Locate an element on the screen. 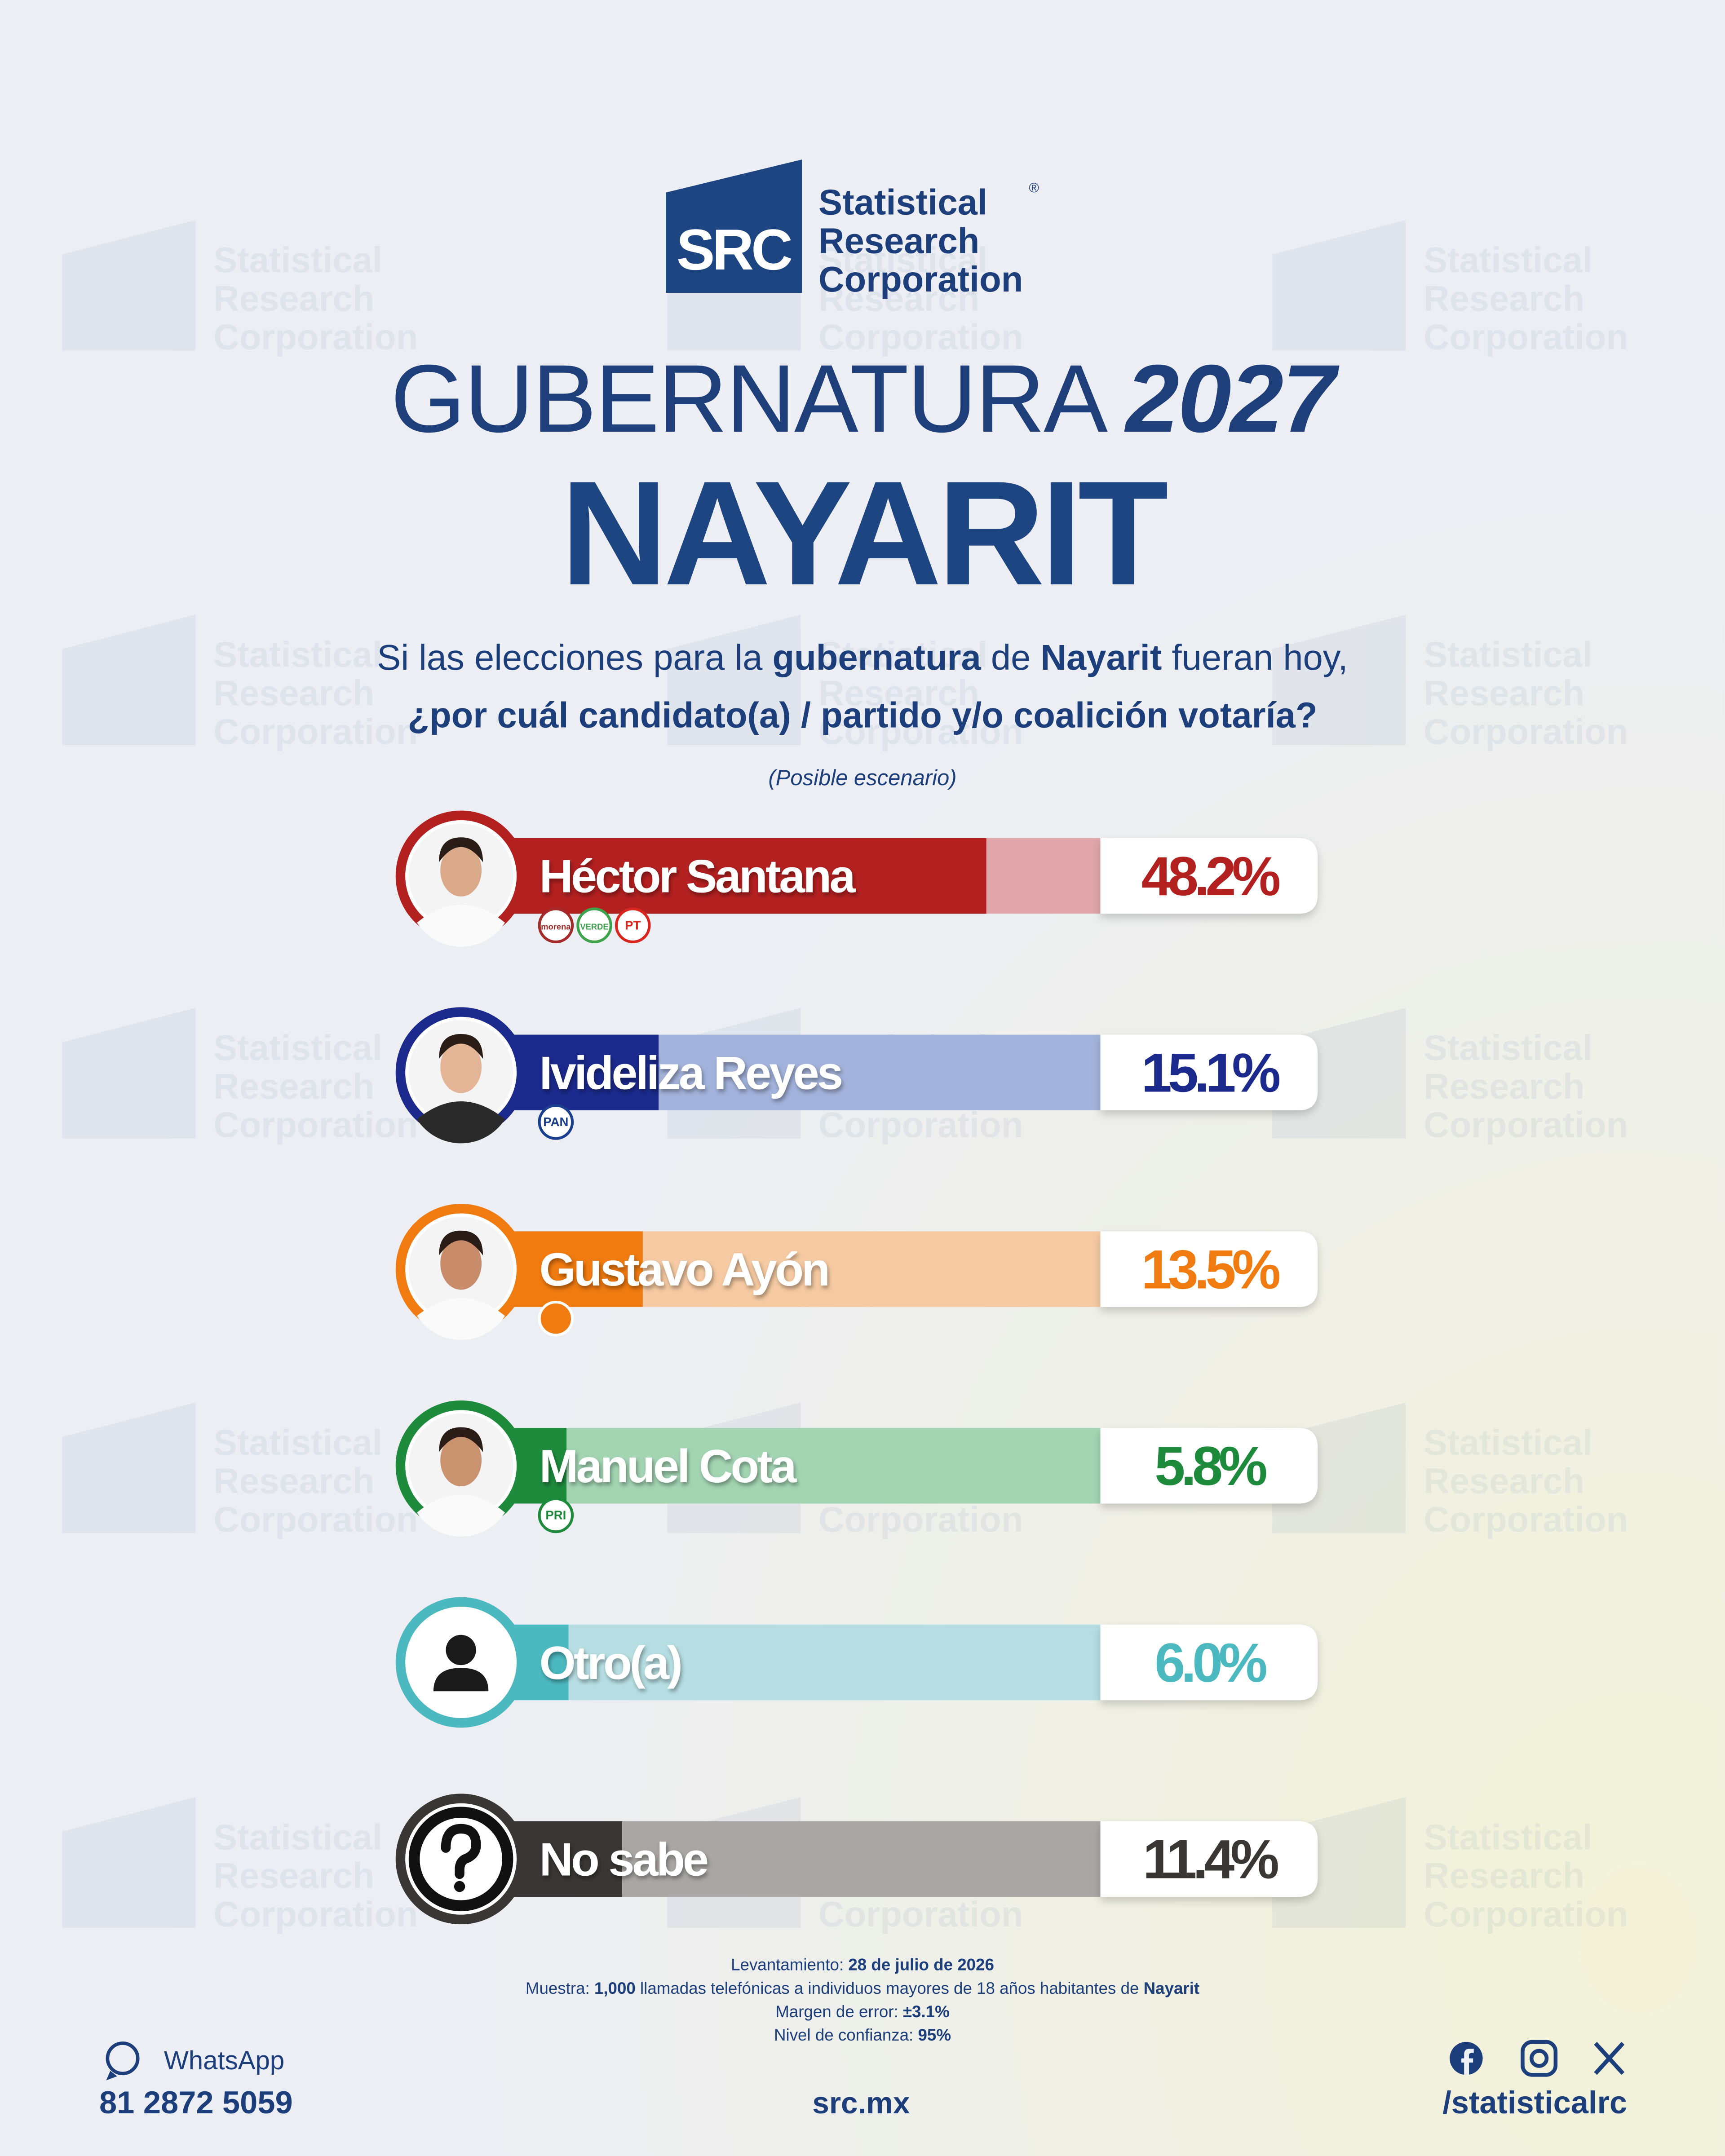 The width and height of the screenshot is (1725, 2156). avatar-face is located at coordinates (461, 1461).